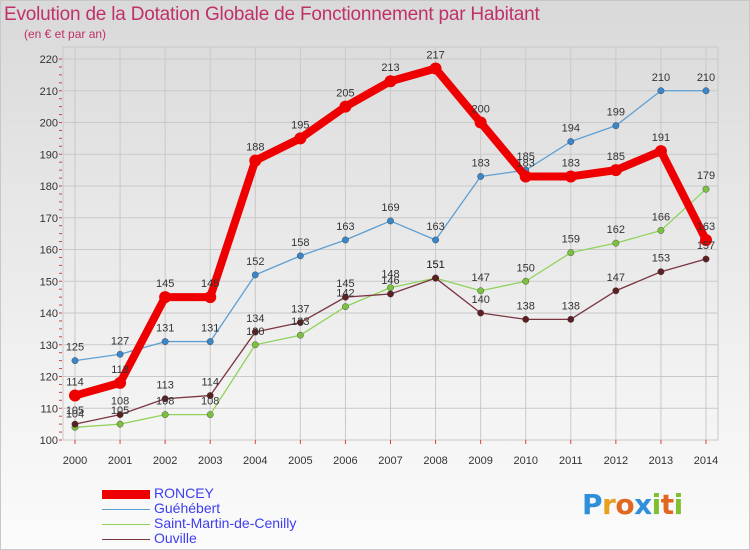 The width and height of the screenshot is (750, 550). Describe the element at coordinates (165, 461) in the screenshot. I see `x-tick-label: 2002` at that location.